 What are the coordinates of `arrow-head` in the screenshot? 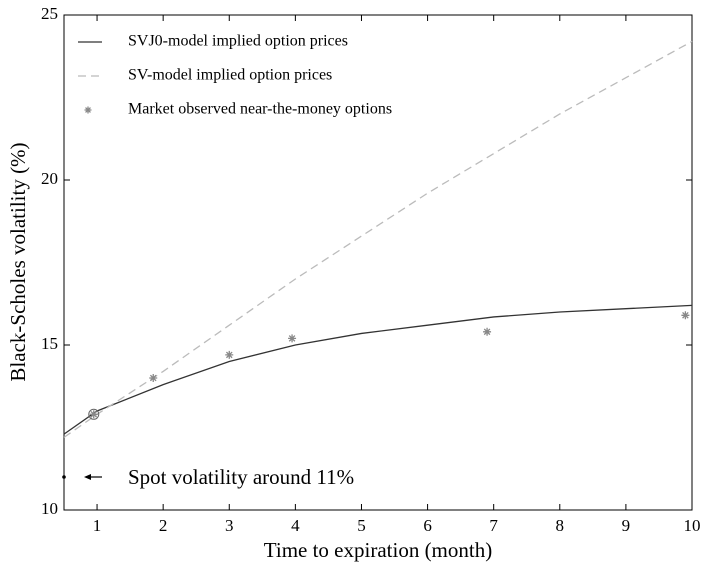 It's located at (87, 477).